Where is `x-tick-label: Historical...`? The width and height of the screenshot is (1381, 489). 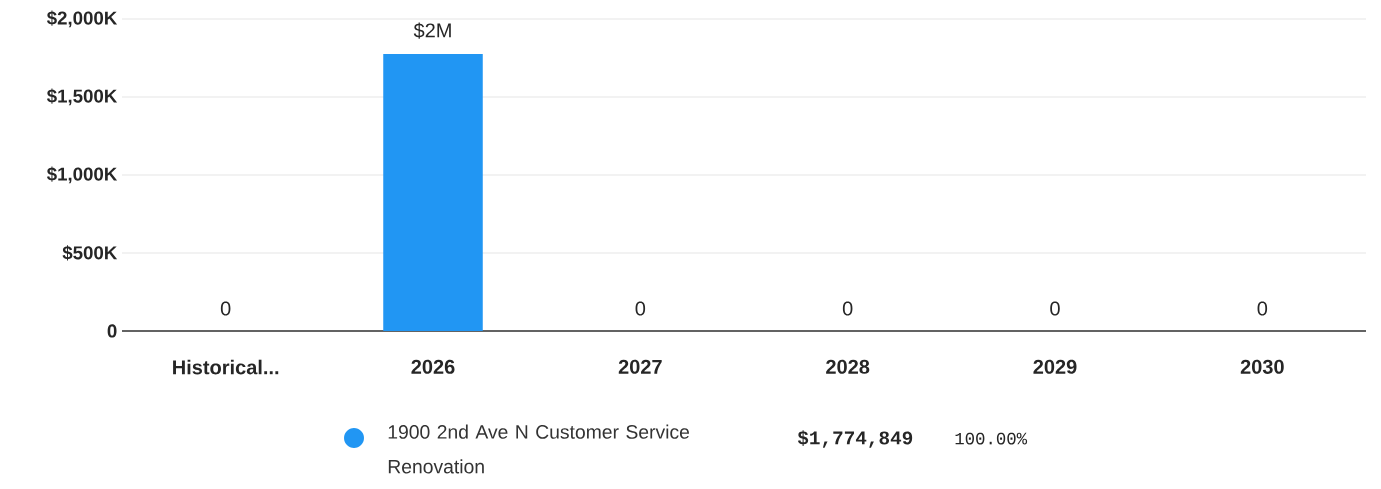
x-tick-label: Historical... is located at coordinates (226, 367).